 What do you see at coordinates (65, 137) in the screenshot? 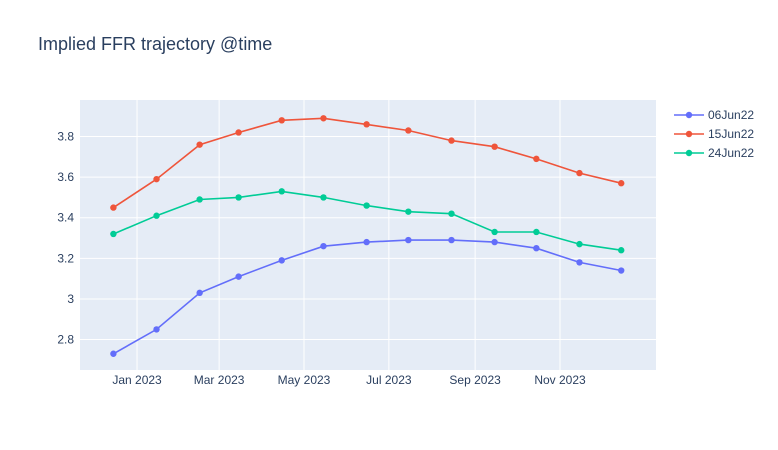
I see `y-tick-label: 3.8` at bounding box center [65, 137].